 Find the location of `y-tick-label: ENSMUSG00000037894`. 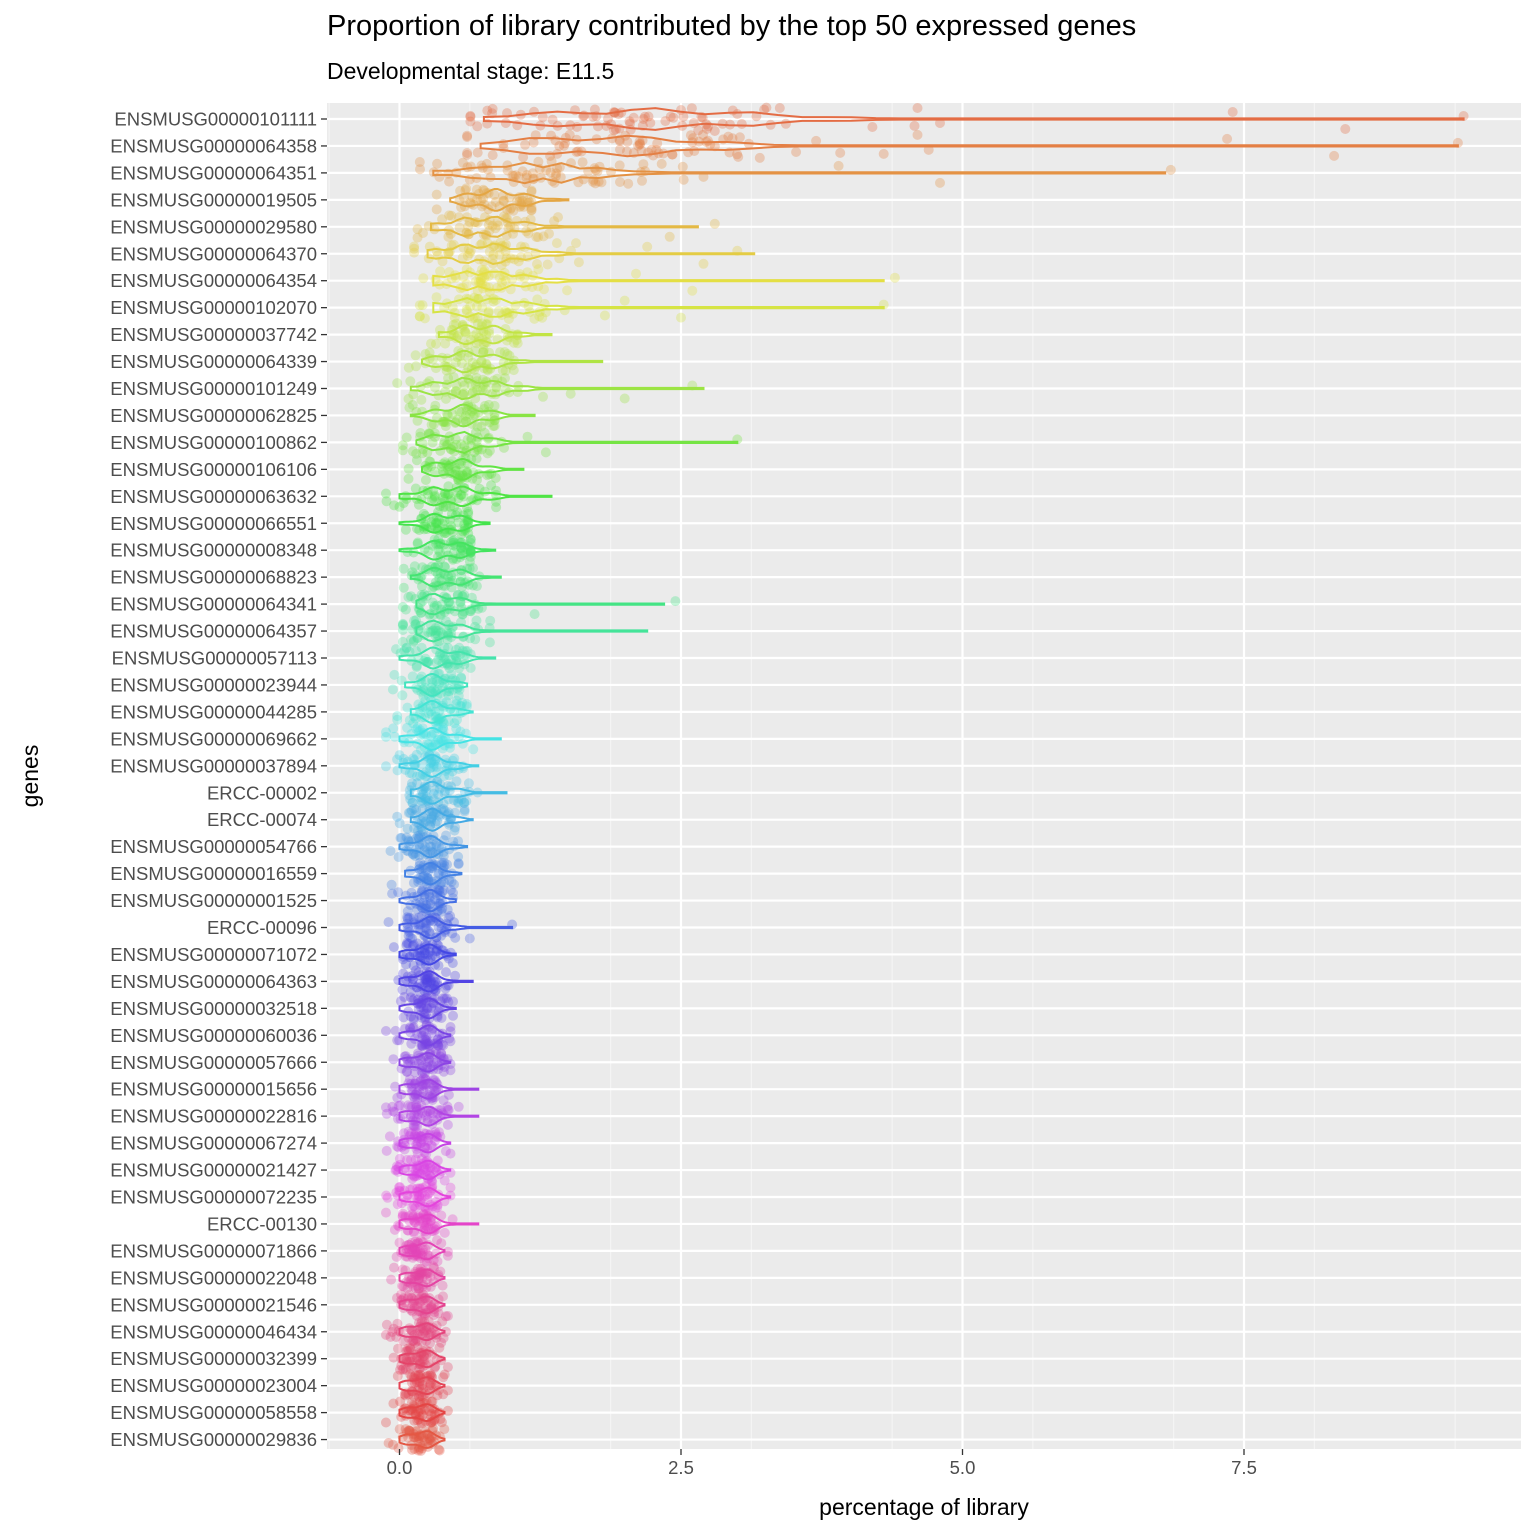

y-tick-label: ENSMUSG00000037894 is located at coordinates (213, 765).